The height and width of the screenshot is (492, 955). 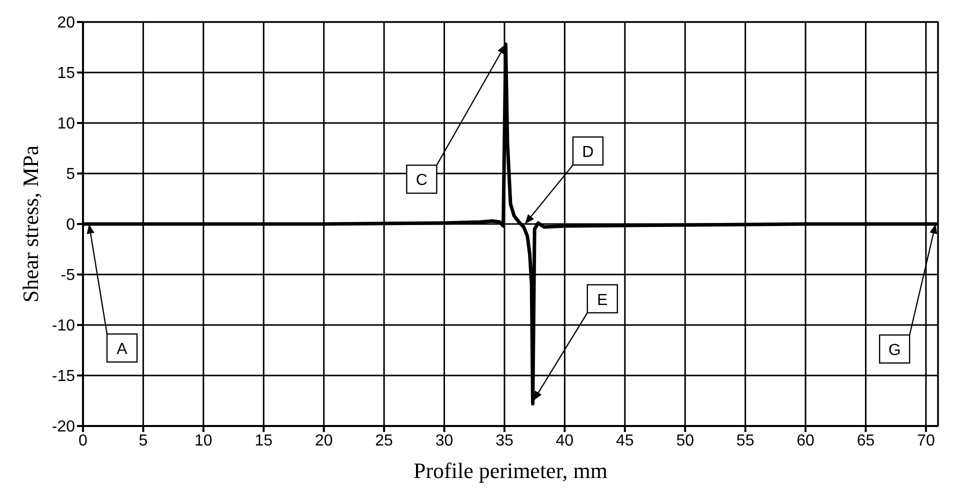 What do you see at coordinates (444, 441) in the screenshot?
I see `x-tick-label: 30` at bounding box center [444, 441].